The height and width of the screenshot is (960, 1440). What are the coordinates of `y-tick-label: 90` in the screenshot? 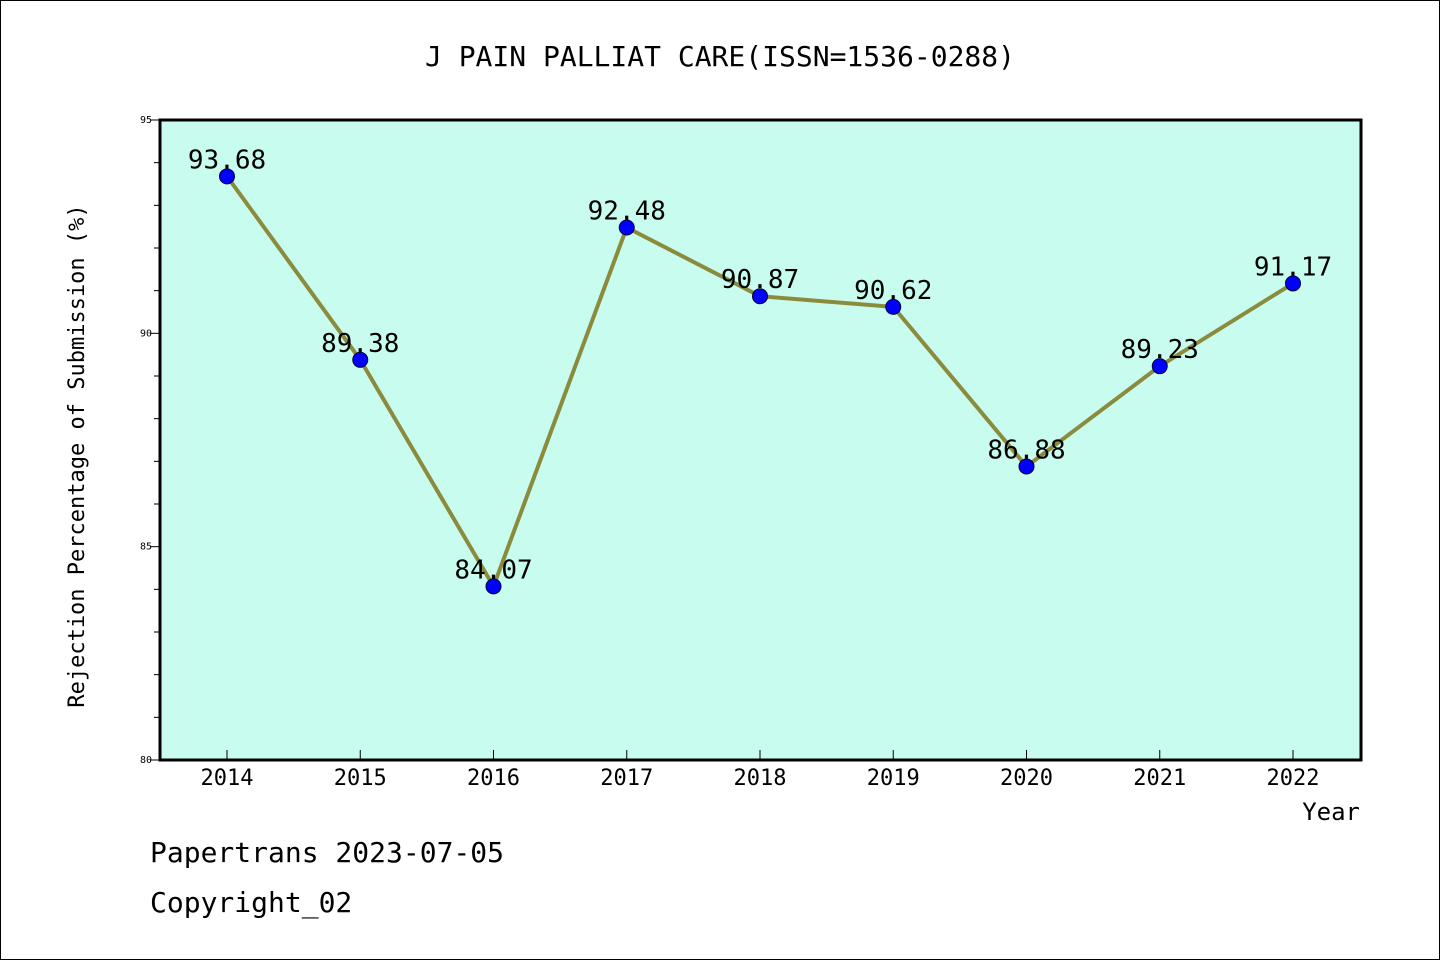 It's located at (146, 333).